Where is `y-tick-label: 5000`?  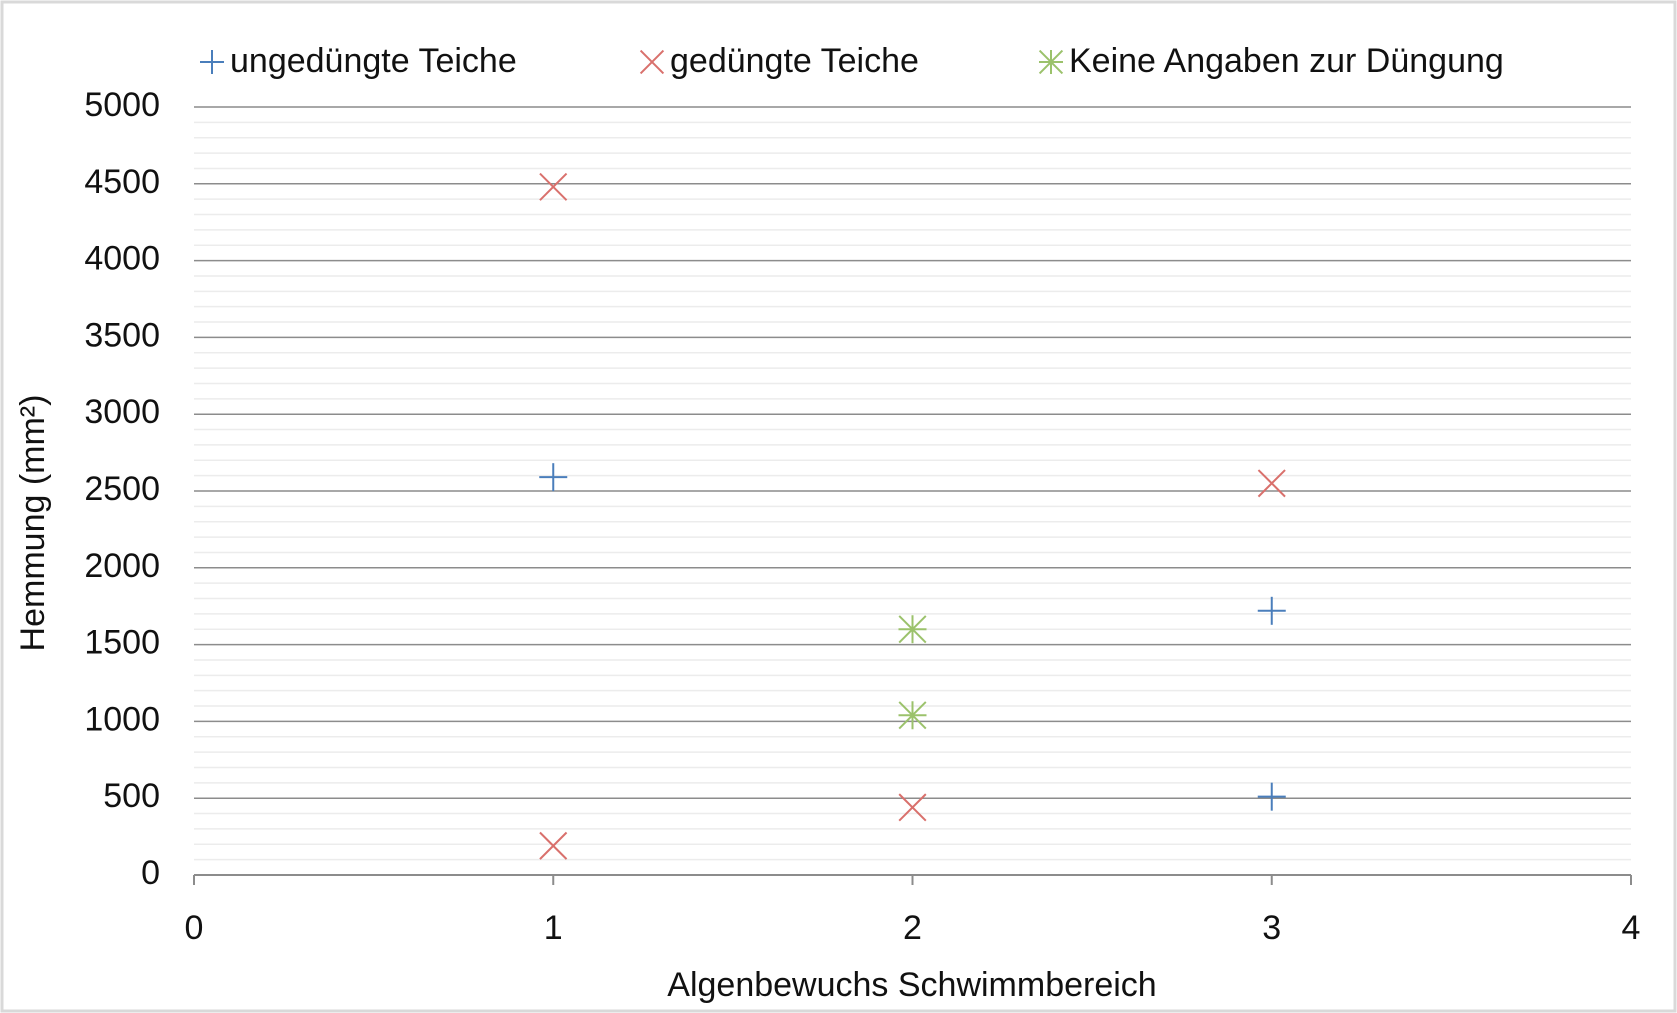 y-tick-label: 5000 is located at coordinates (122, 105).